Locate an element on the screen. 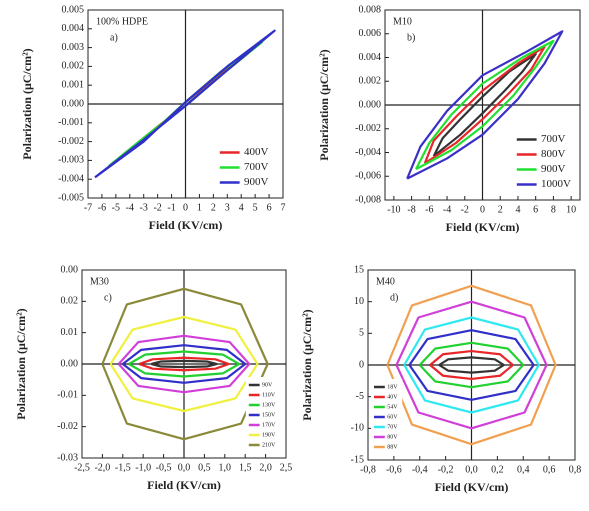 The image size is (589, 511). x-tick-label: -4 is located at coordinates (130, 207).